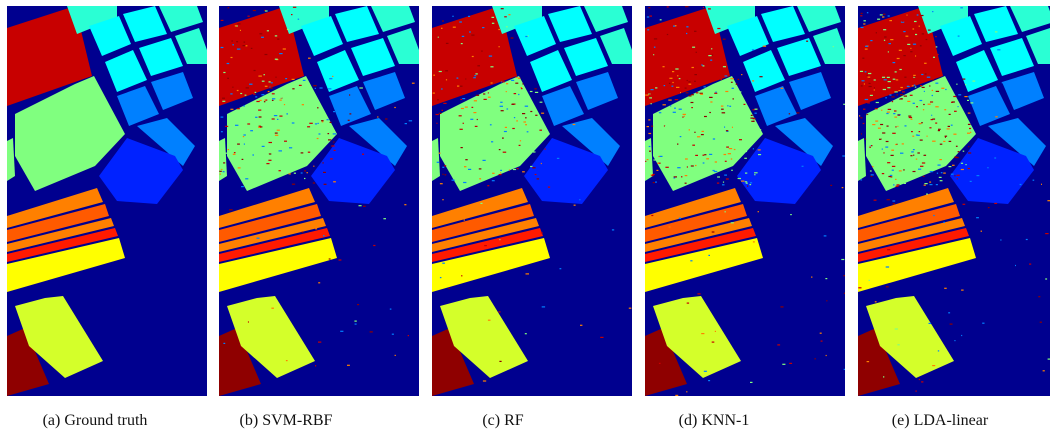 This screenshot has height=431, width=1050. What do you see at coordinates (286, 420) in the screenshot?
I see `caption-svm-rbf: (b) SVM-RBF` at bounding box center [286, 420].